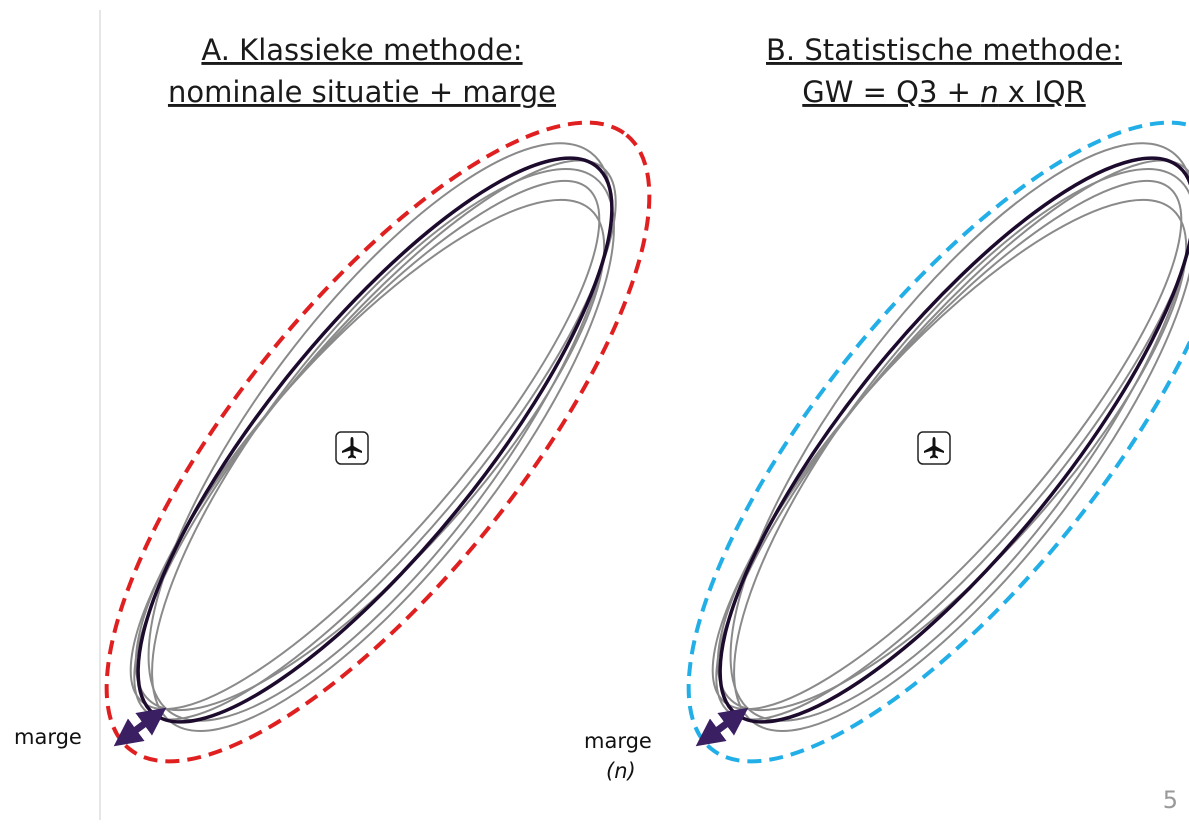 The width and height of the screenshot is (1189, 830). Describe the element at coordinates (362, 92) in the screenshot. I see `panel-a-subtitle: nominale situatie + marge` at that location.